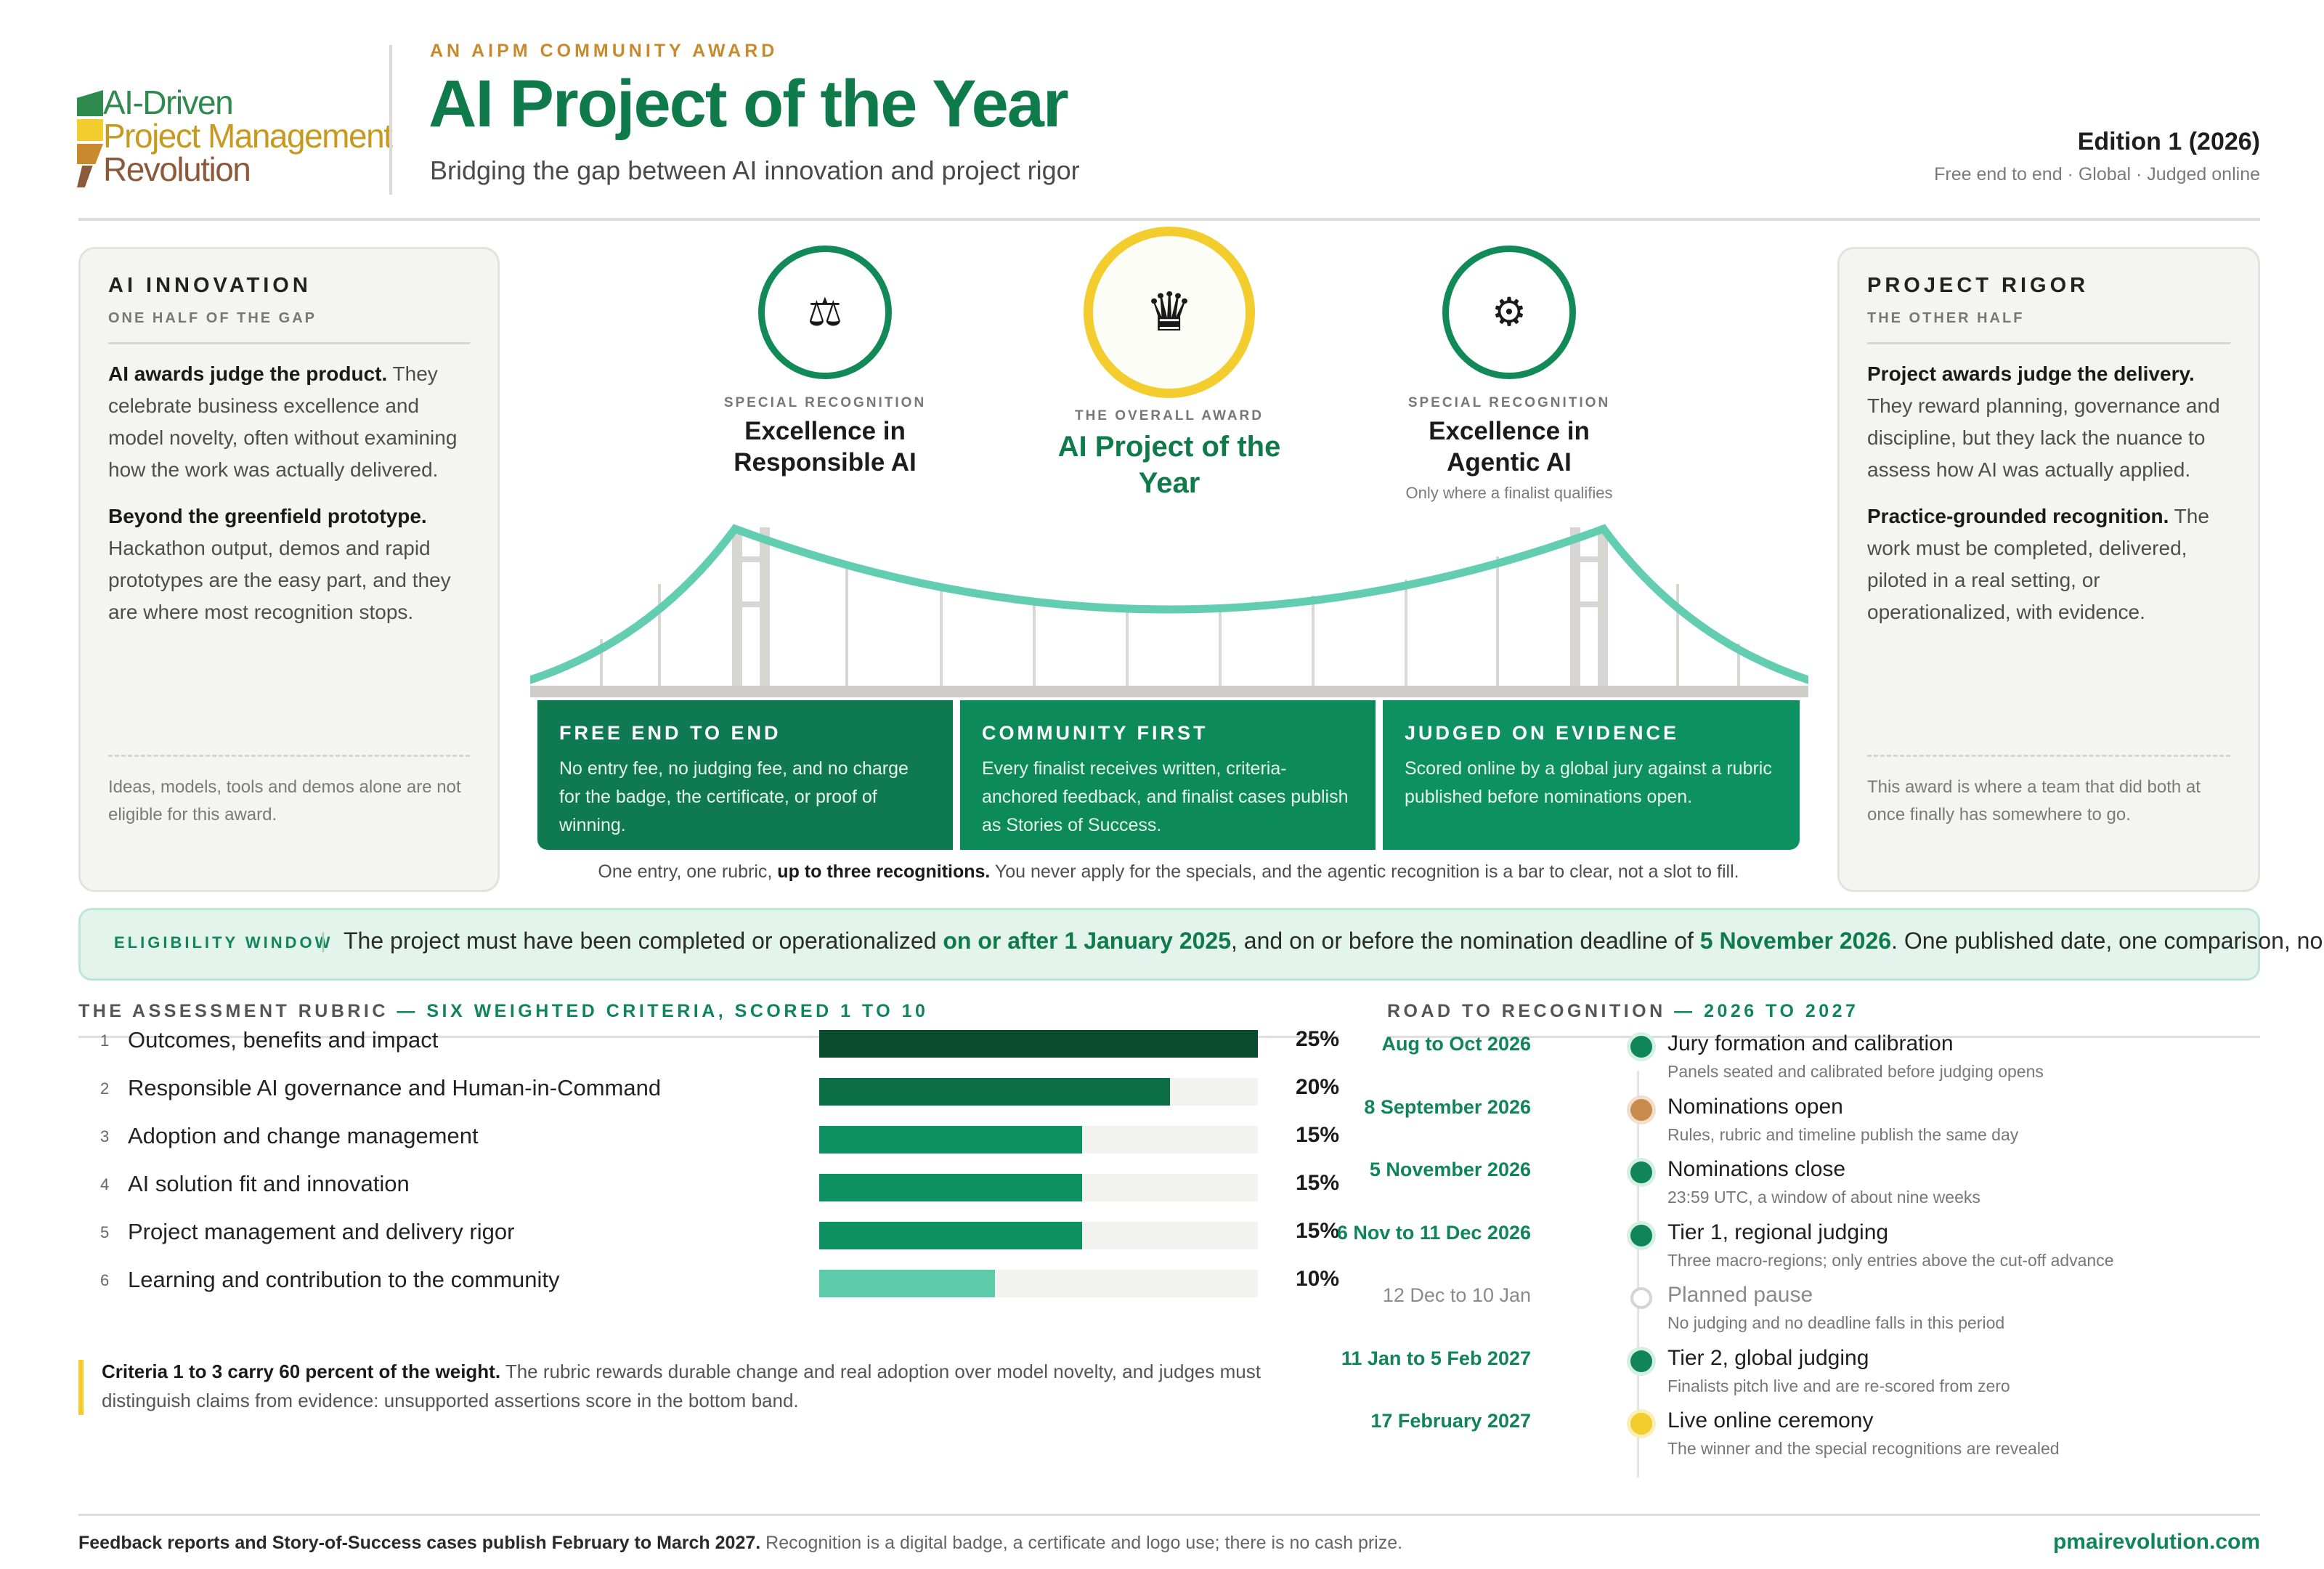 This screenshot has height=1569, width=2324. Describe the element at coordinates (658, 1011) in the screenshot. I see `rubric-heading-highlight: — SIX WEIGHTED CRITERIA, SCORED 1 TO 10` at that location.